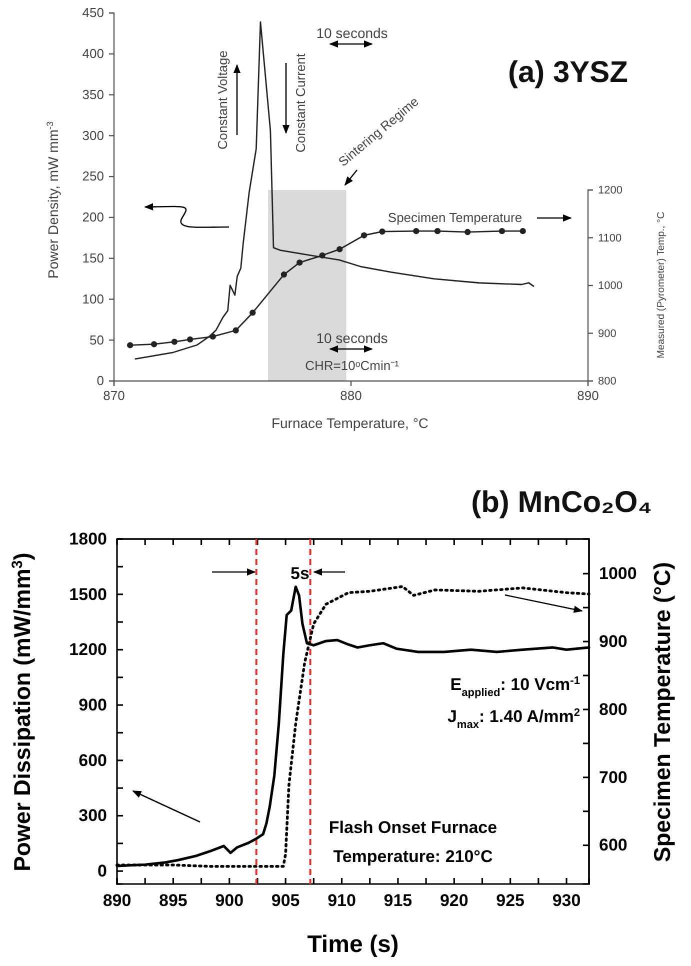 This screenshot has width=691, height=966. I want to click on y-tick-label: 900, so click(92, 704).